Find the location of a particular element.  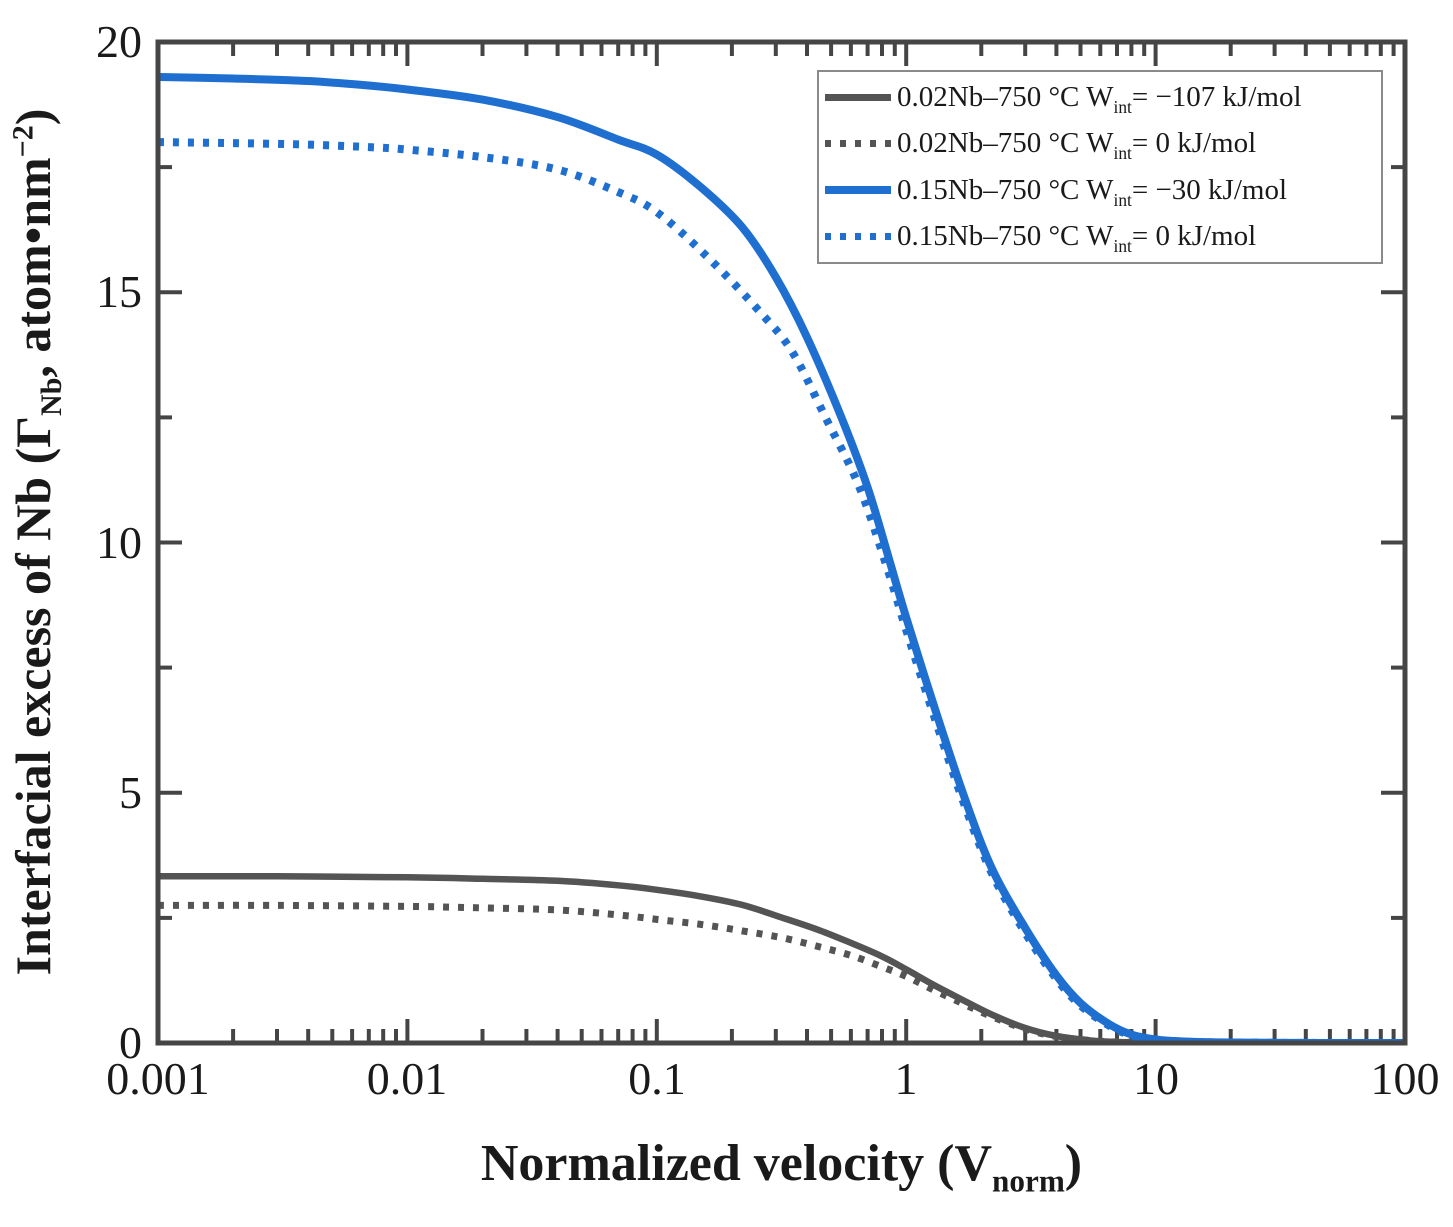

y-axis-title-close: ) is located at coordinates (33, 117).